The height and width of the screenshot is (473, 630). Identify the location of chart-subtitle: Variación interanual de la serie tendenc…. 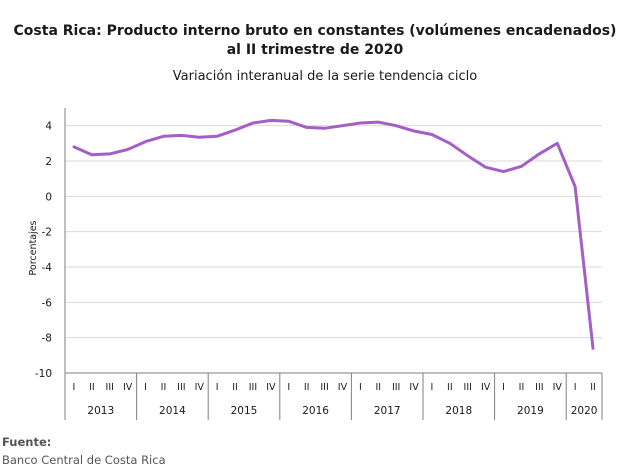
(325, 76).